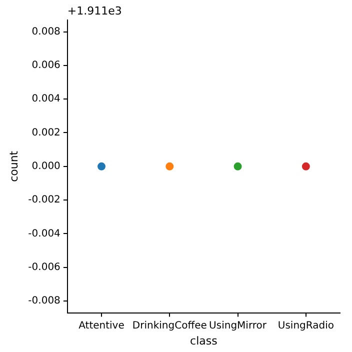  What do you see at coordinates (44, 301) in the screenshot?
I see `y-tick-label: -0.008` at bounding box center [44, 301].